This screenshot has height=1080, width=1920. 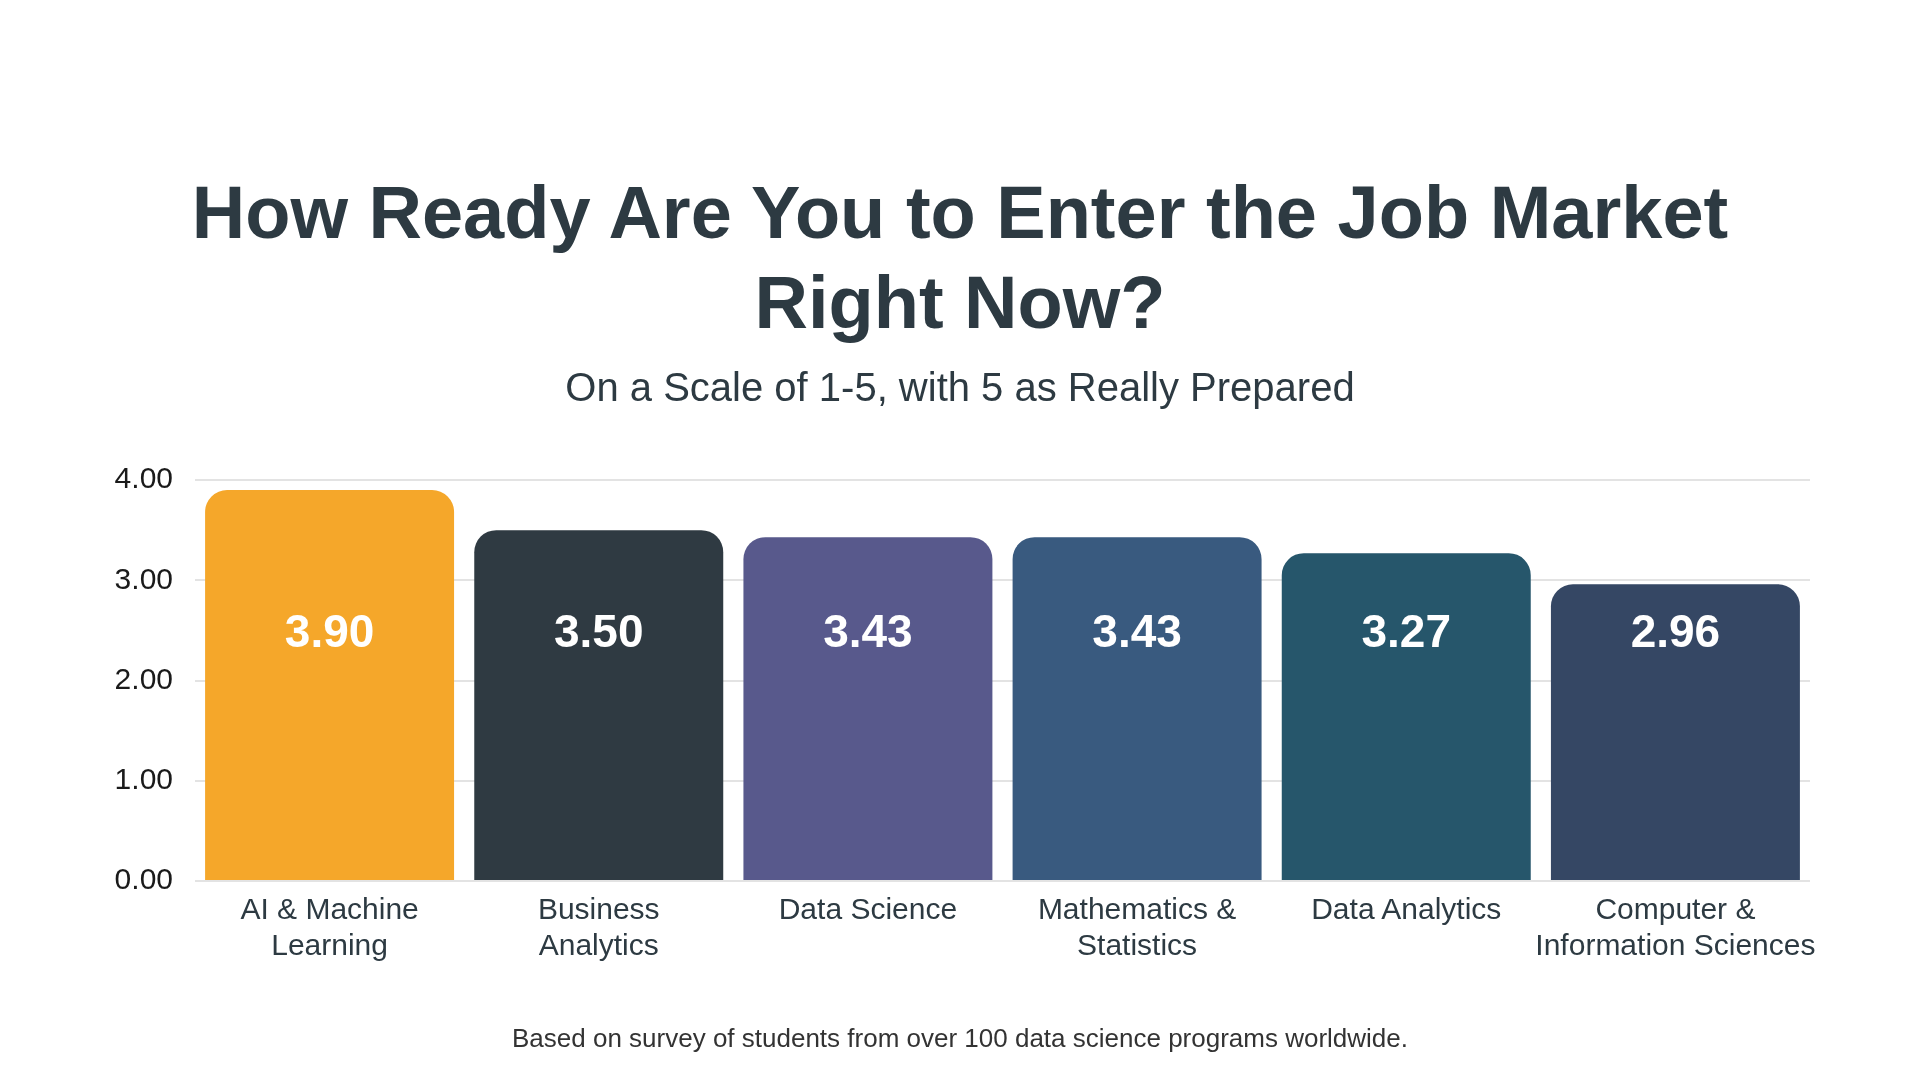 I want to click on y-tick-label: 4.00, so click(x=143, y=478).